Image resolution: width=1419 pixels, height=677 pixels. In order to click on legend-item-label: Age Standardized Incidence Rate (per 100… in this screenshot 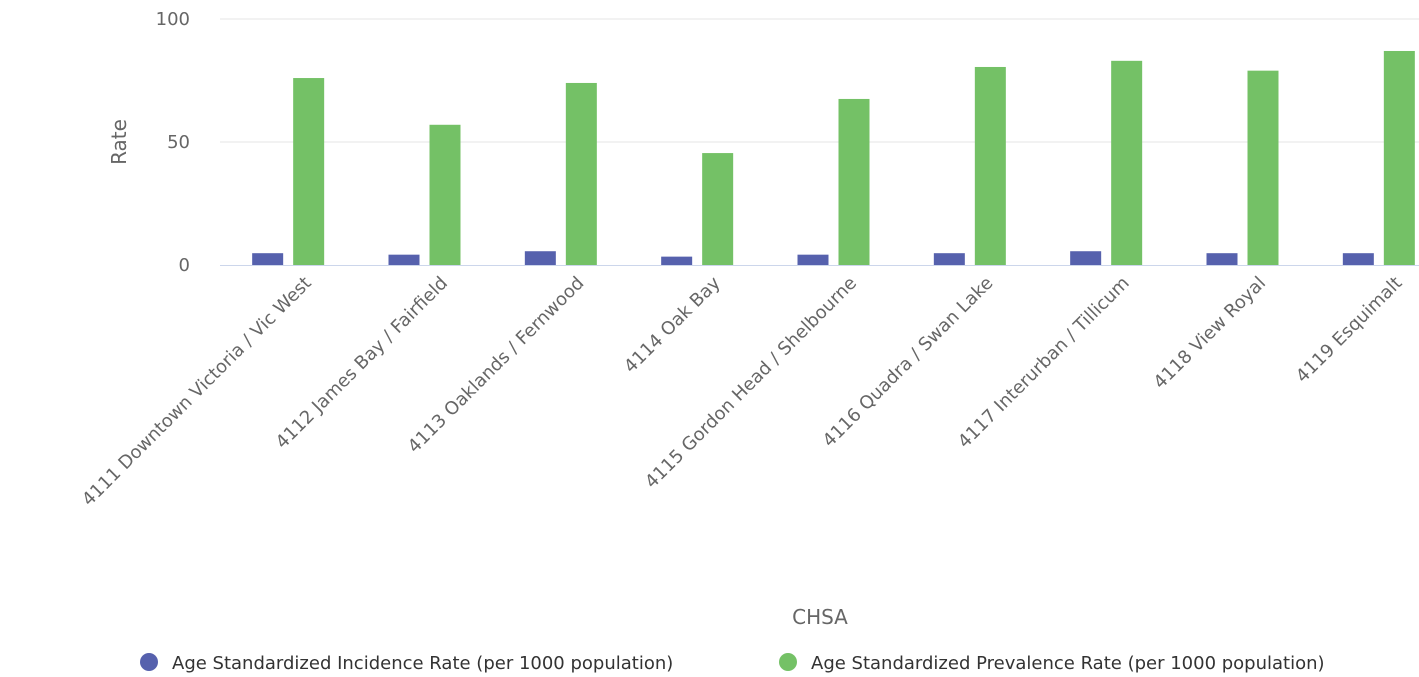, I will do `click(422, 663)`.